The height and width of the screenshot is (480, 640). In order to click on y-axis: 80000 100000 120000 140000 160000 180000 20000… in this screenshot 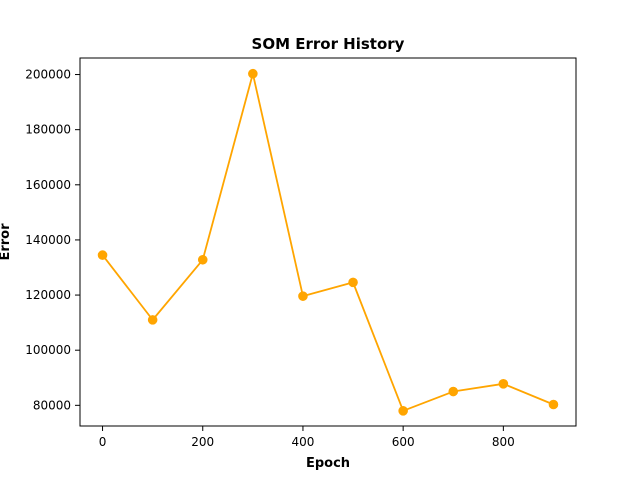, I will do `click(52, 240)`.